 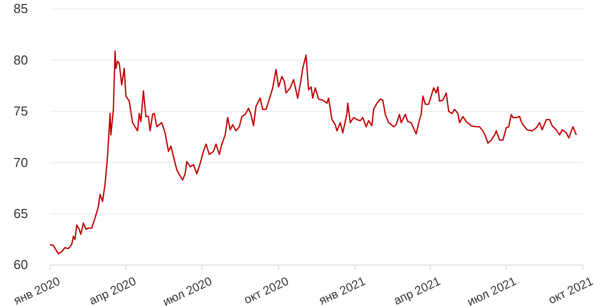 What do you see at coordinates (492, 290) in the screenshot?
I see `x-tick-label: июл 2021` at bounding box center [492, 290].